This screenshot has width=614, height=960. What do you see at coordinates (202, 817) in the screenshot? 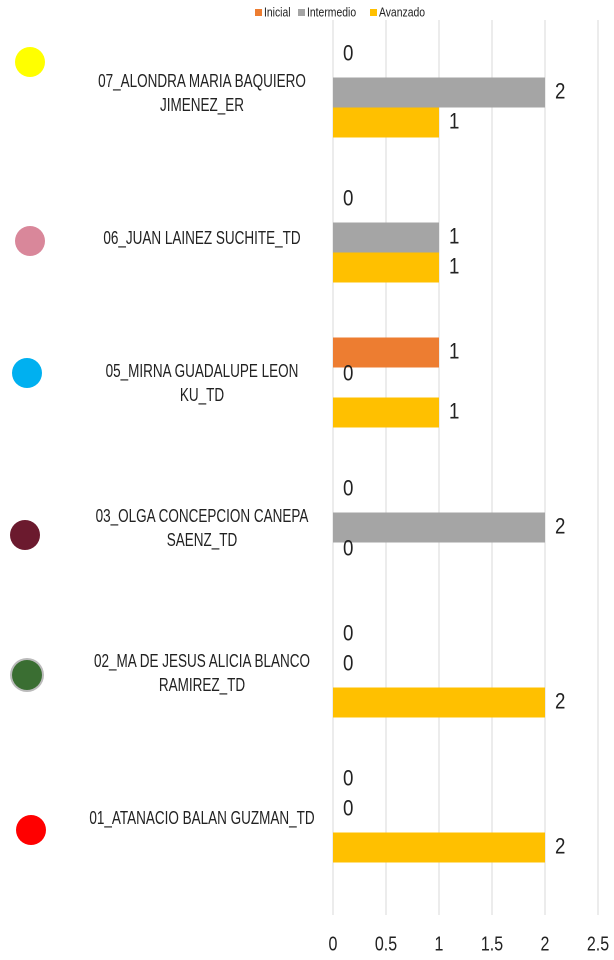
I see `category-label: 01_ATANACIO BALAN GUZMAN_TD` at bounding box center [202, 817].